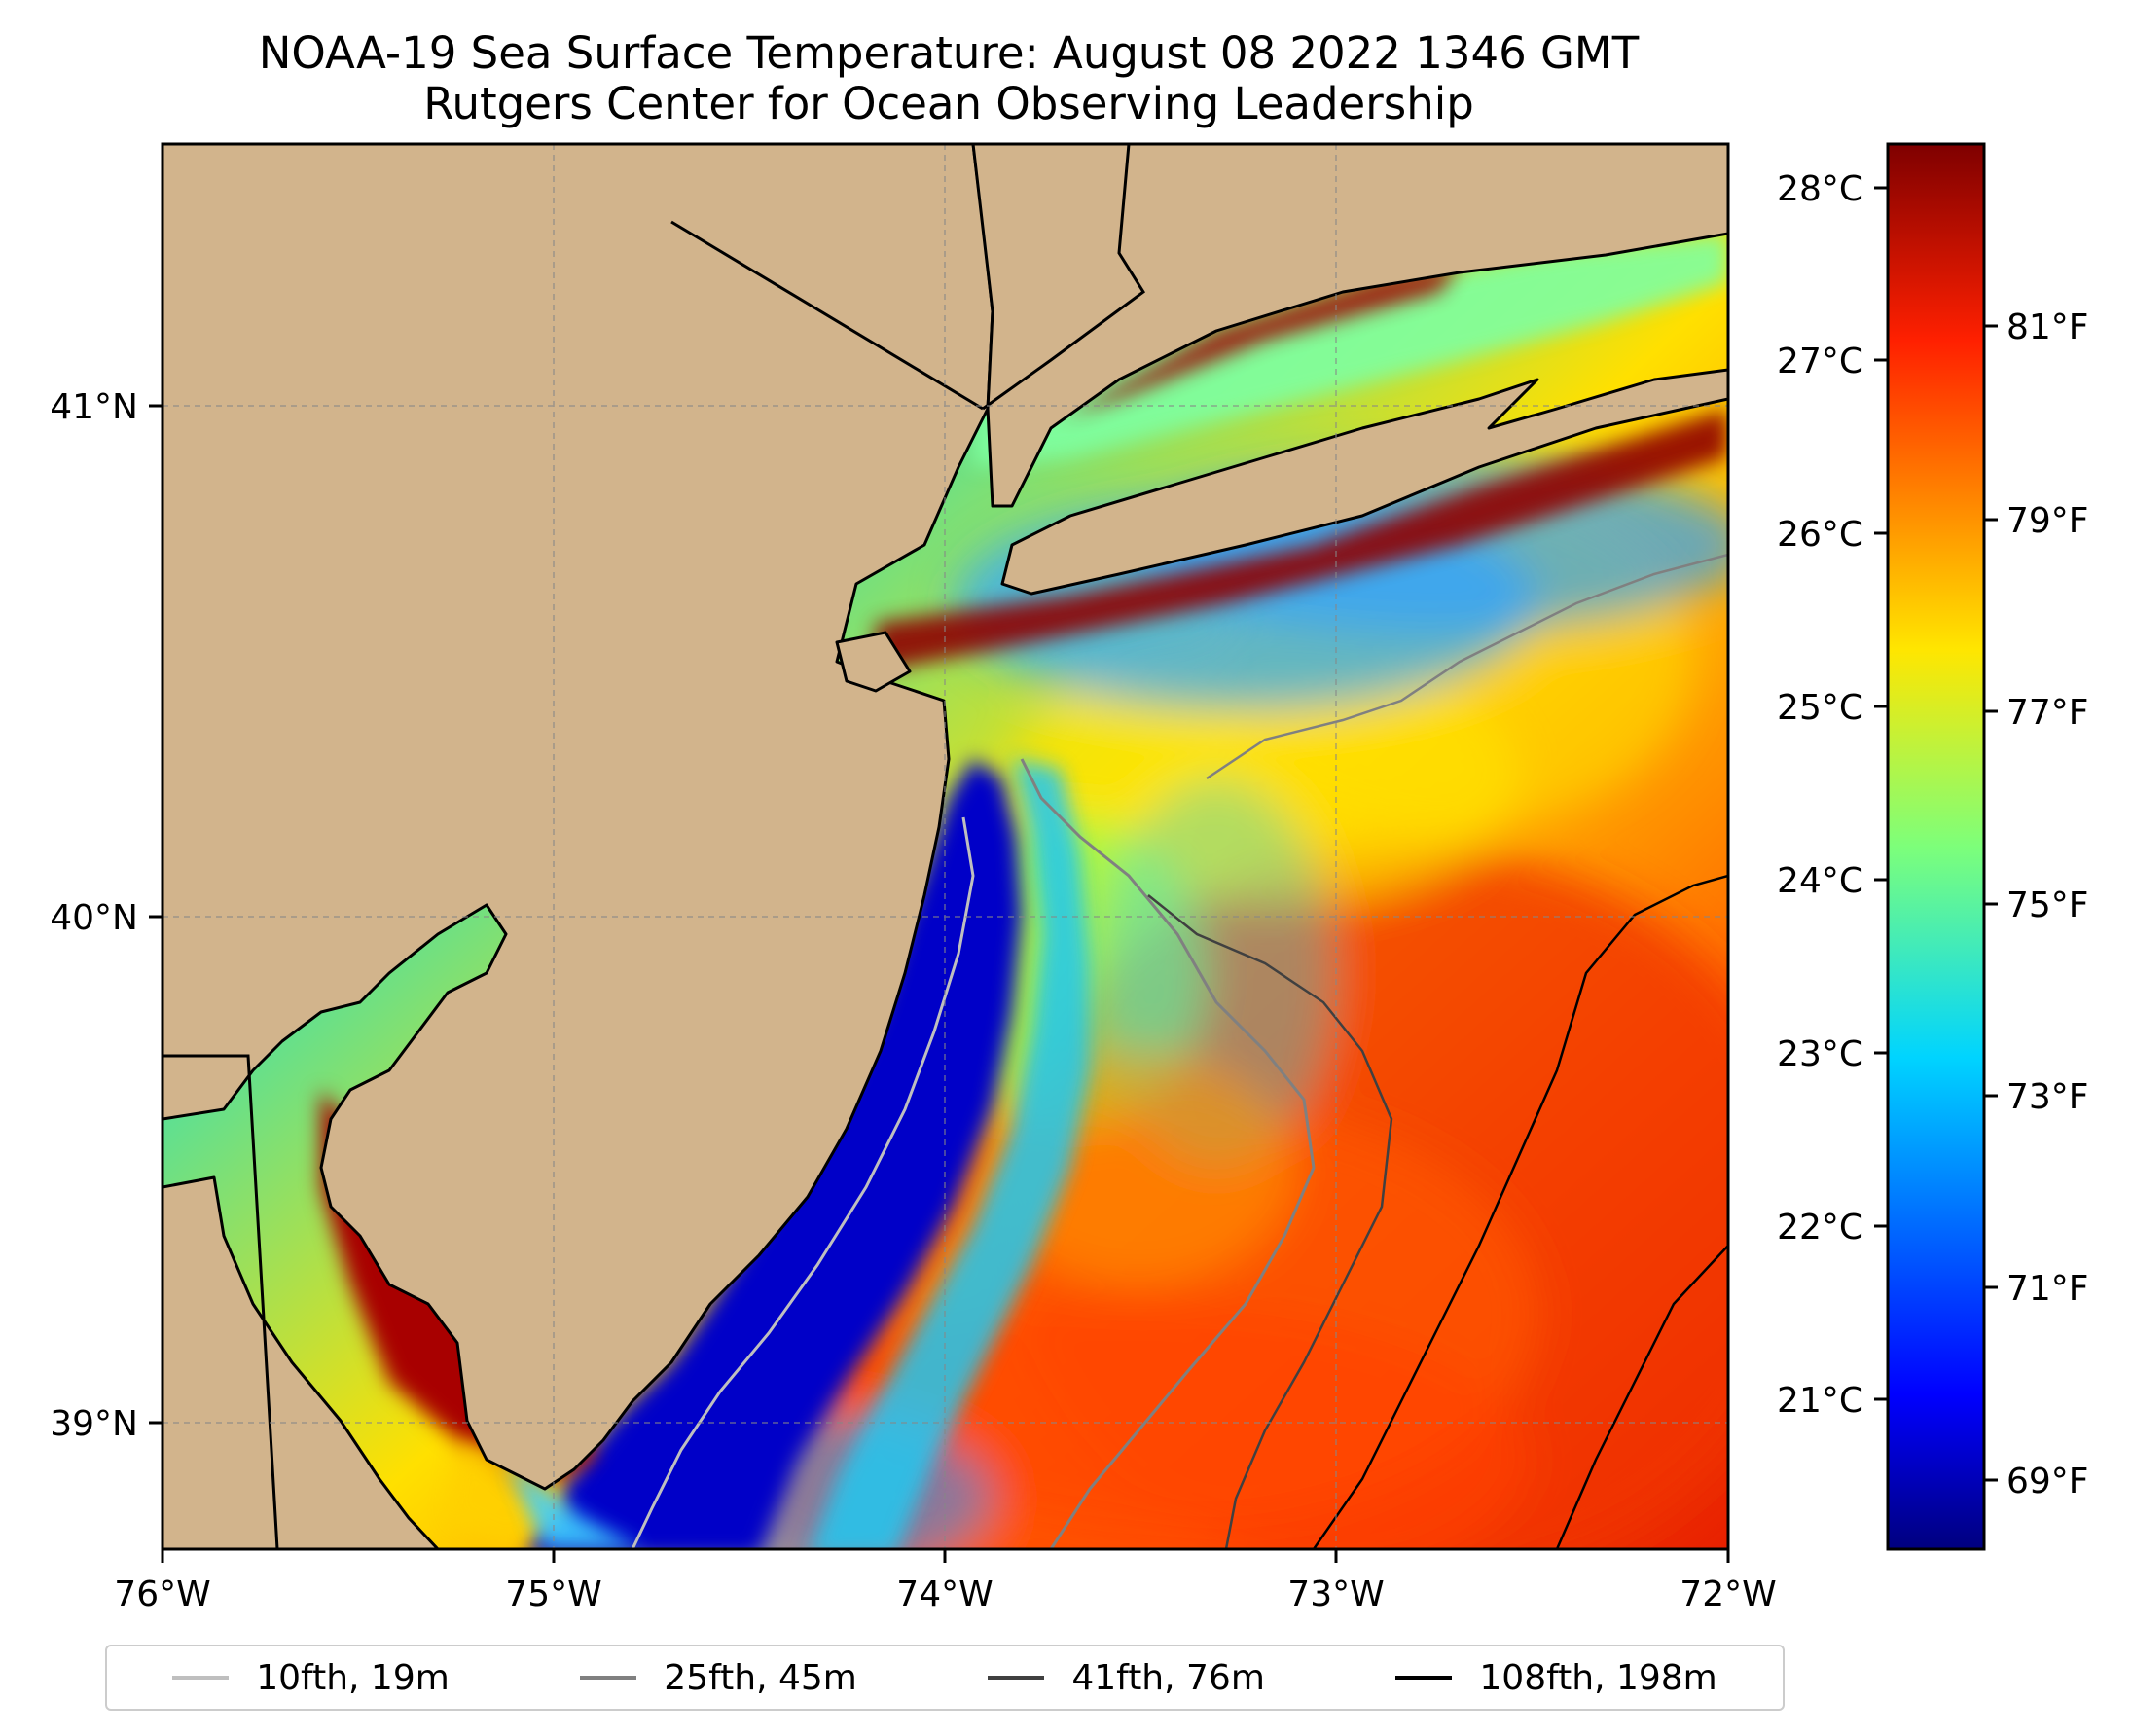  Describe the element at coordinates (1820, 1054) in the screenshot. I see `celsius-tick-label: 23°C` at that location.